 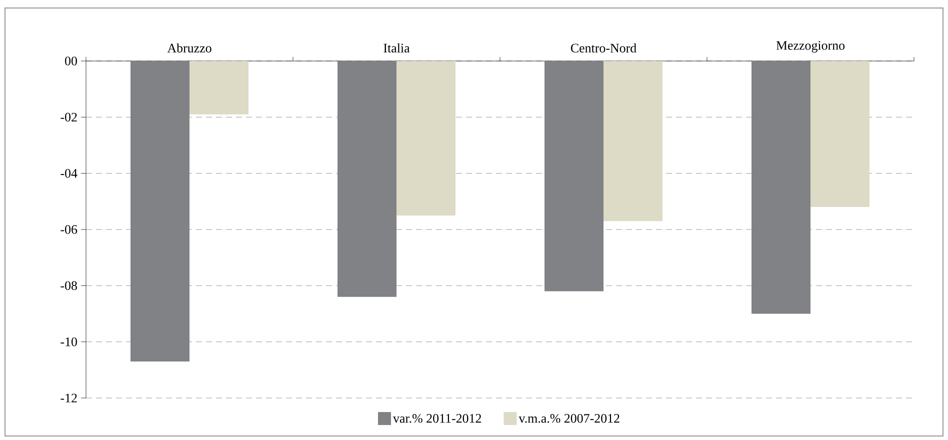 I want to click on x-tick-label: Italia, so click(x=397, y=47).